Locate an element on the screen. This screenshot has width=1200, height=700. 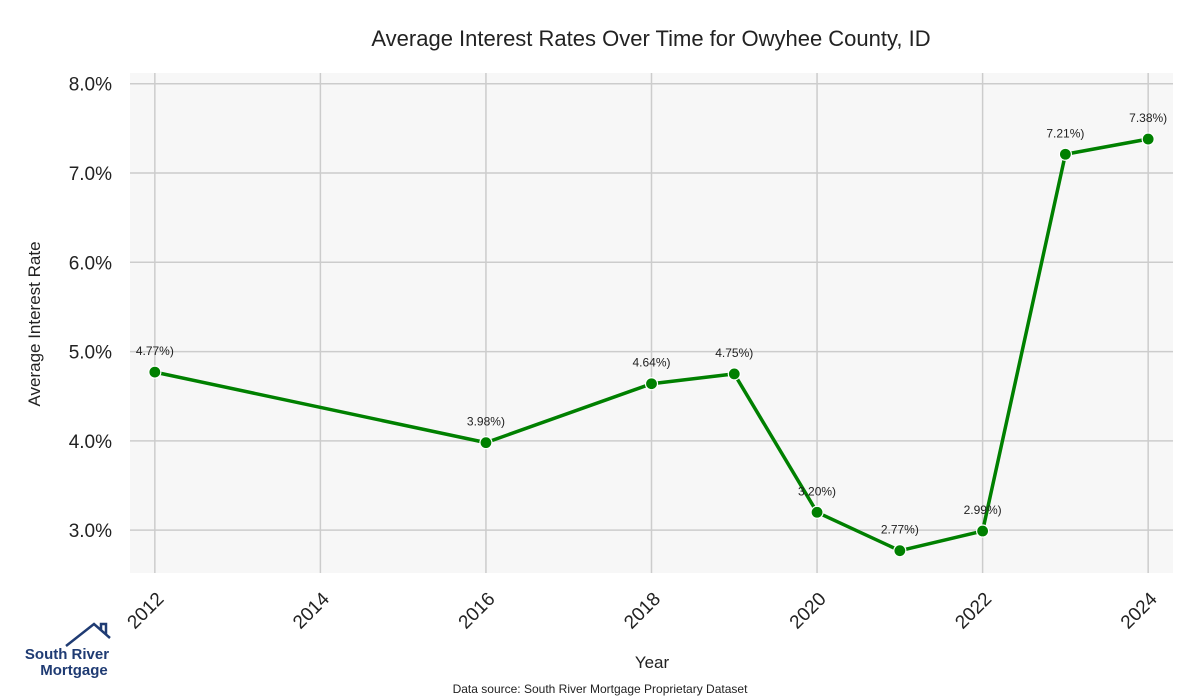
x-tick-label: 2016 is located at coordinates (477, 611).